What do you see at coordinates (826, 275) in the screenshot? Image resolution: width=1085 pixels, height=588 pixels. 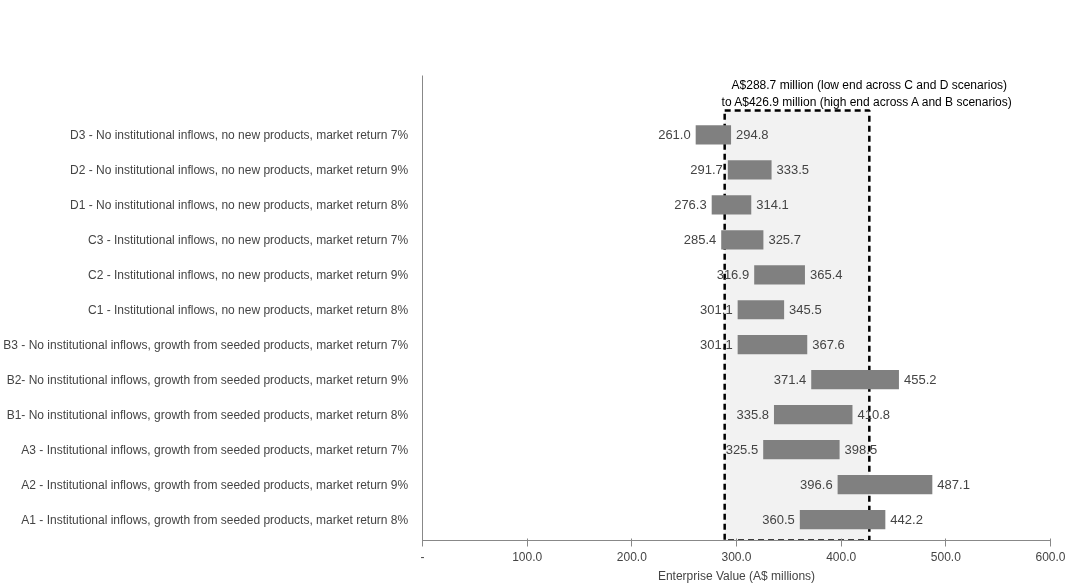 I see `annotation: 365.4` at bounding box center [826, 275].